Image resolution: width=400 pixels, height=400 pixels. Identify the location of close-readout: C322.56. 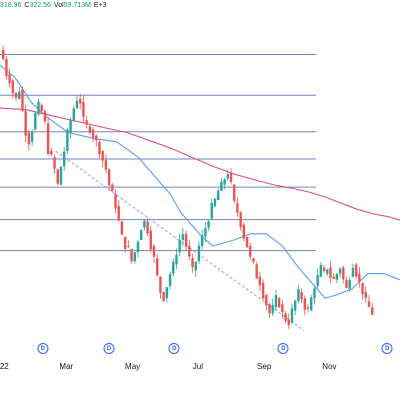
(37, 6).